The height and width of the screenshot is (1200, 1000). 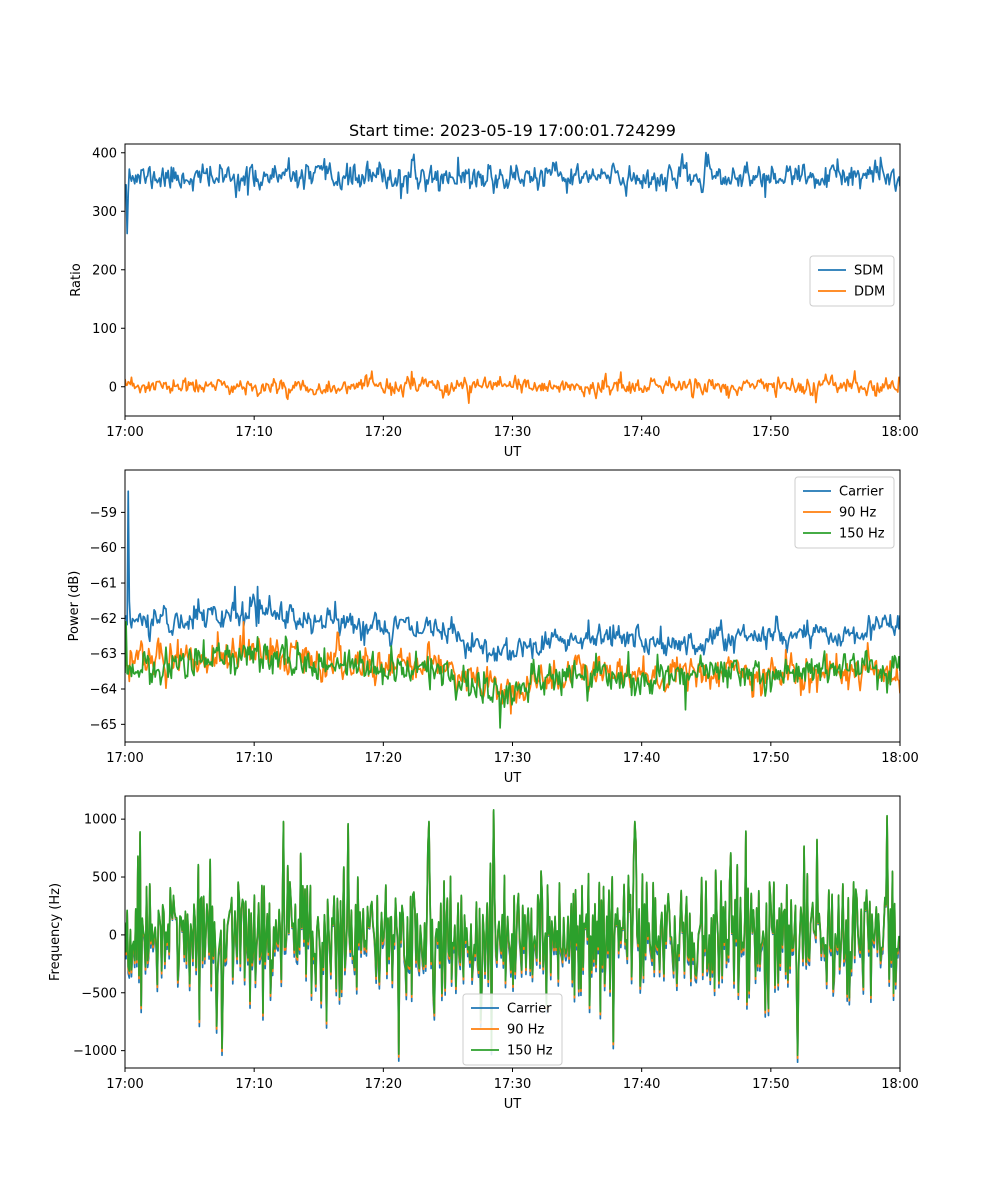 What do you see at coordinates (103, 584) in the screenshot?
I see `y-tick-label: −61` at bounding box center [103, 584].